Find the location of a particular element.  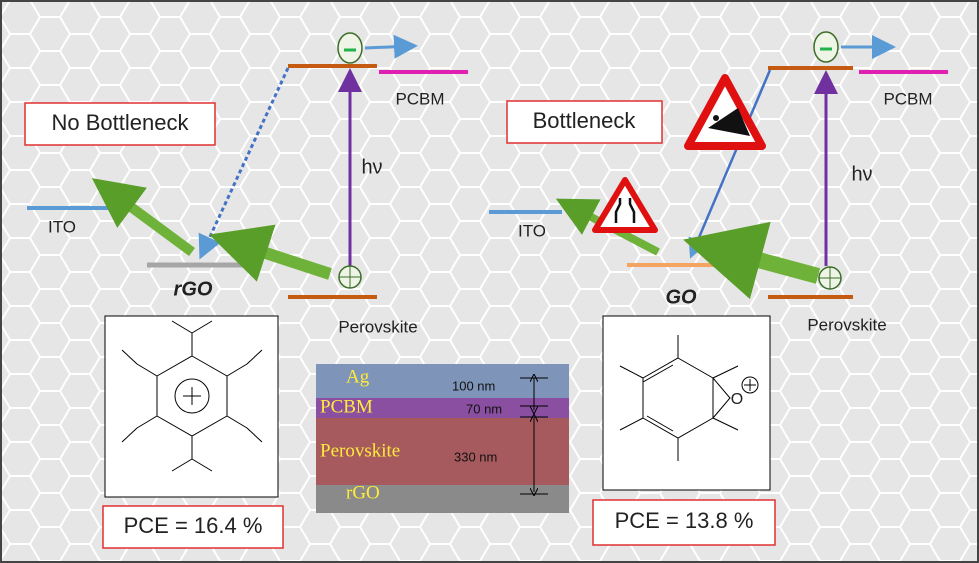

sem-thickness: 100 nm is located at coordinates (473, 385).